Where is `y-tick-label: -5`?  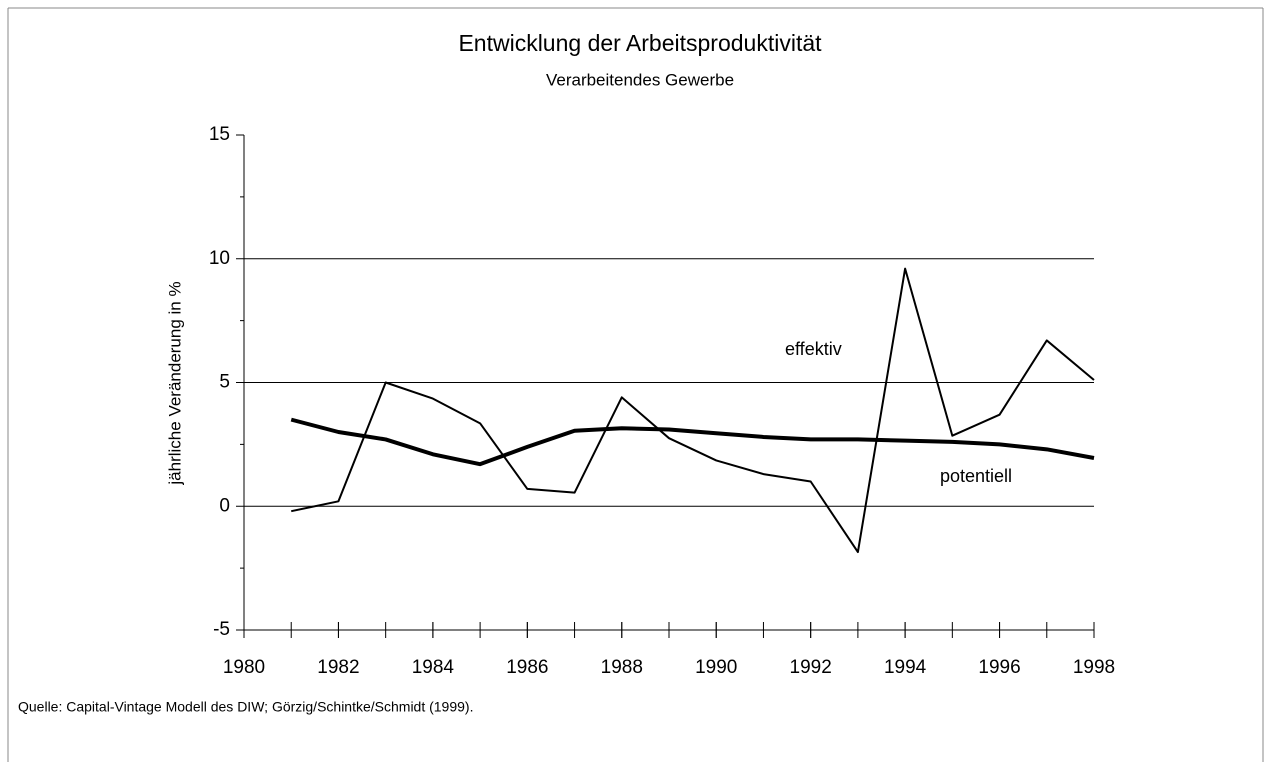 y-tick-label: -5 is located at coordinates (221, 629).